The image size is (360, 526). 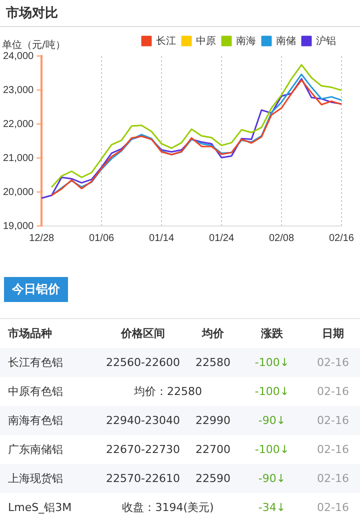 I want to click on y-tick-label: 22,000, so click(x=18, y=124).